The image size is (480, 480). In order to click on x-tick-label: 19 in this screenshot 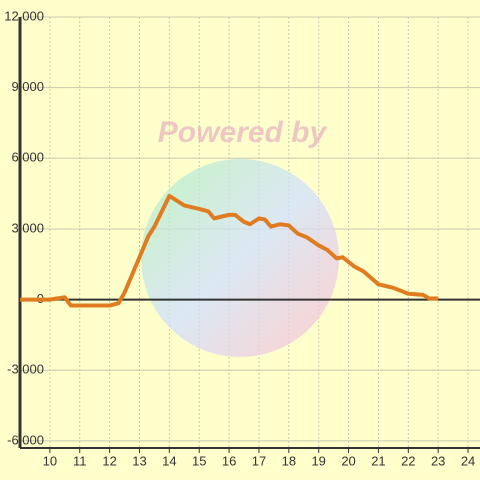, I will do `click(318, 460)`.